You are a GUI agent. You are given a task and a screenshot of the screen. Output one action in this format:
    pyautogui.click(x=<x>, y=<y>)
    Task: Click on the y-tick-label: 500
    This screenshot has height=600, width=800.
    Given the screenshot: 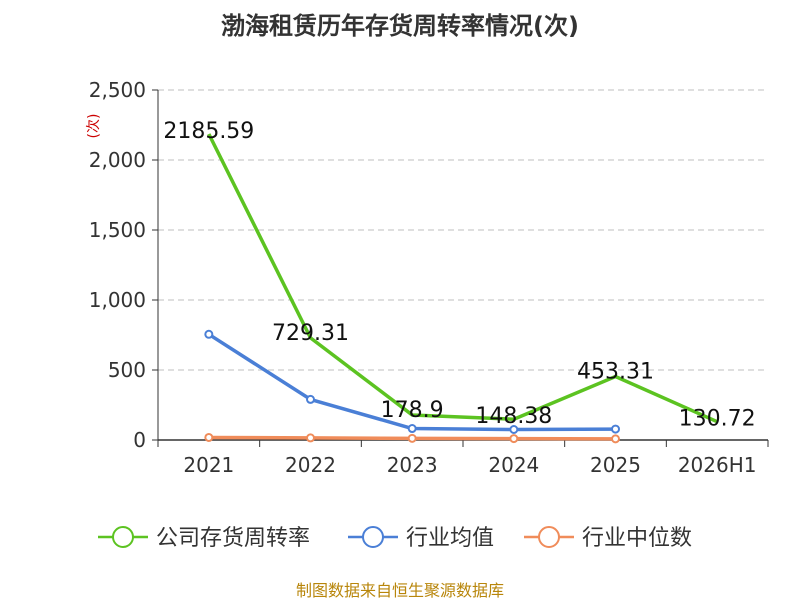 What is the action you would take?
    pyautogui.click(x=127, y=370)
    